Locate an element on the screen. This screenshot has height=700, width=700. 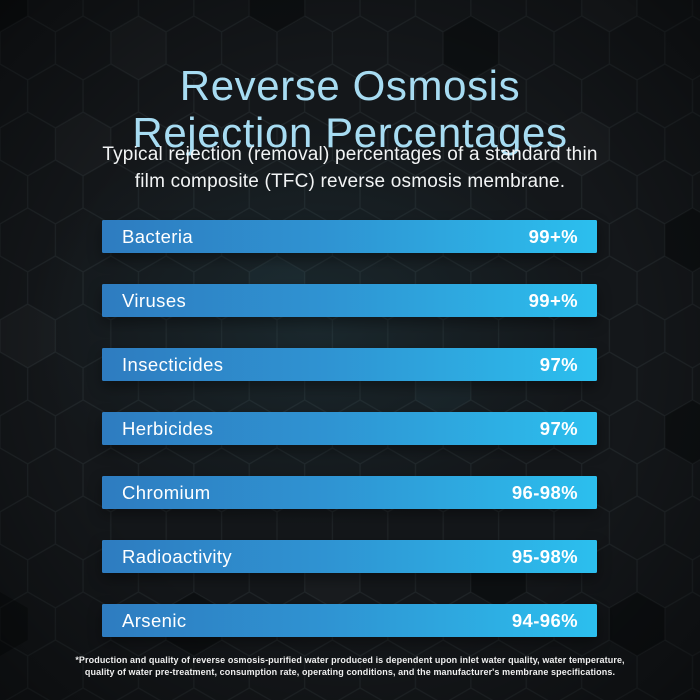
page-title: Reverse Osmosis Rejection Percentages is located at coordinates (350, 109).